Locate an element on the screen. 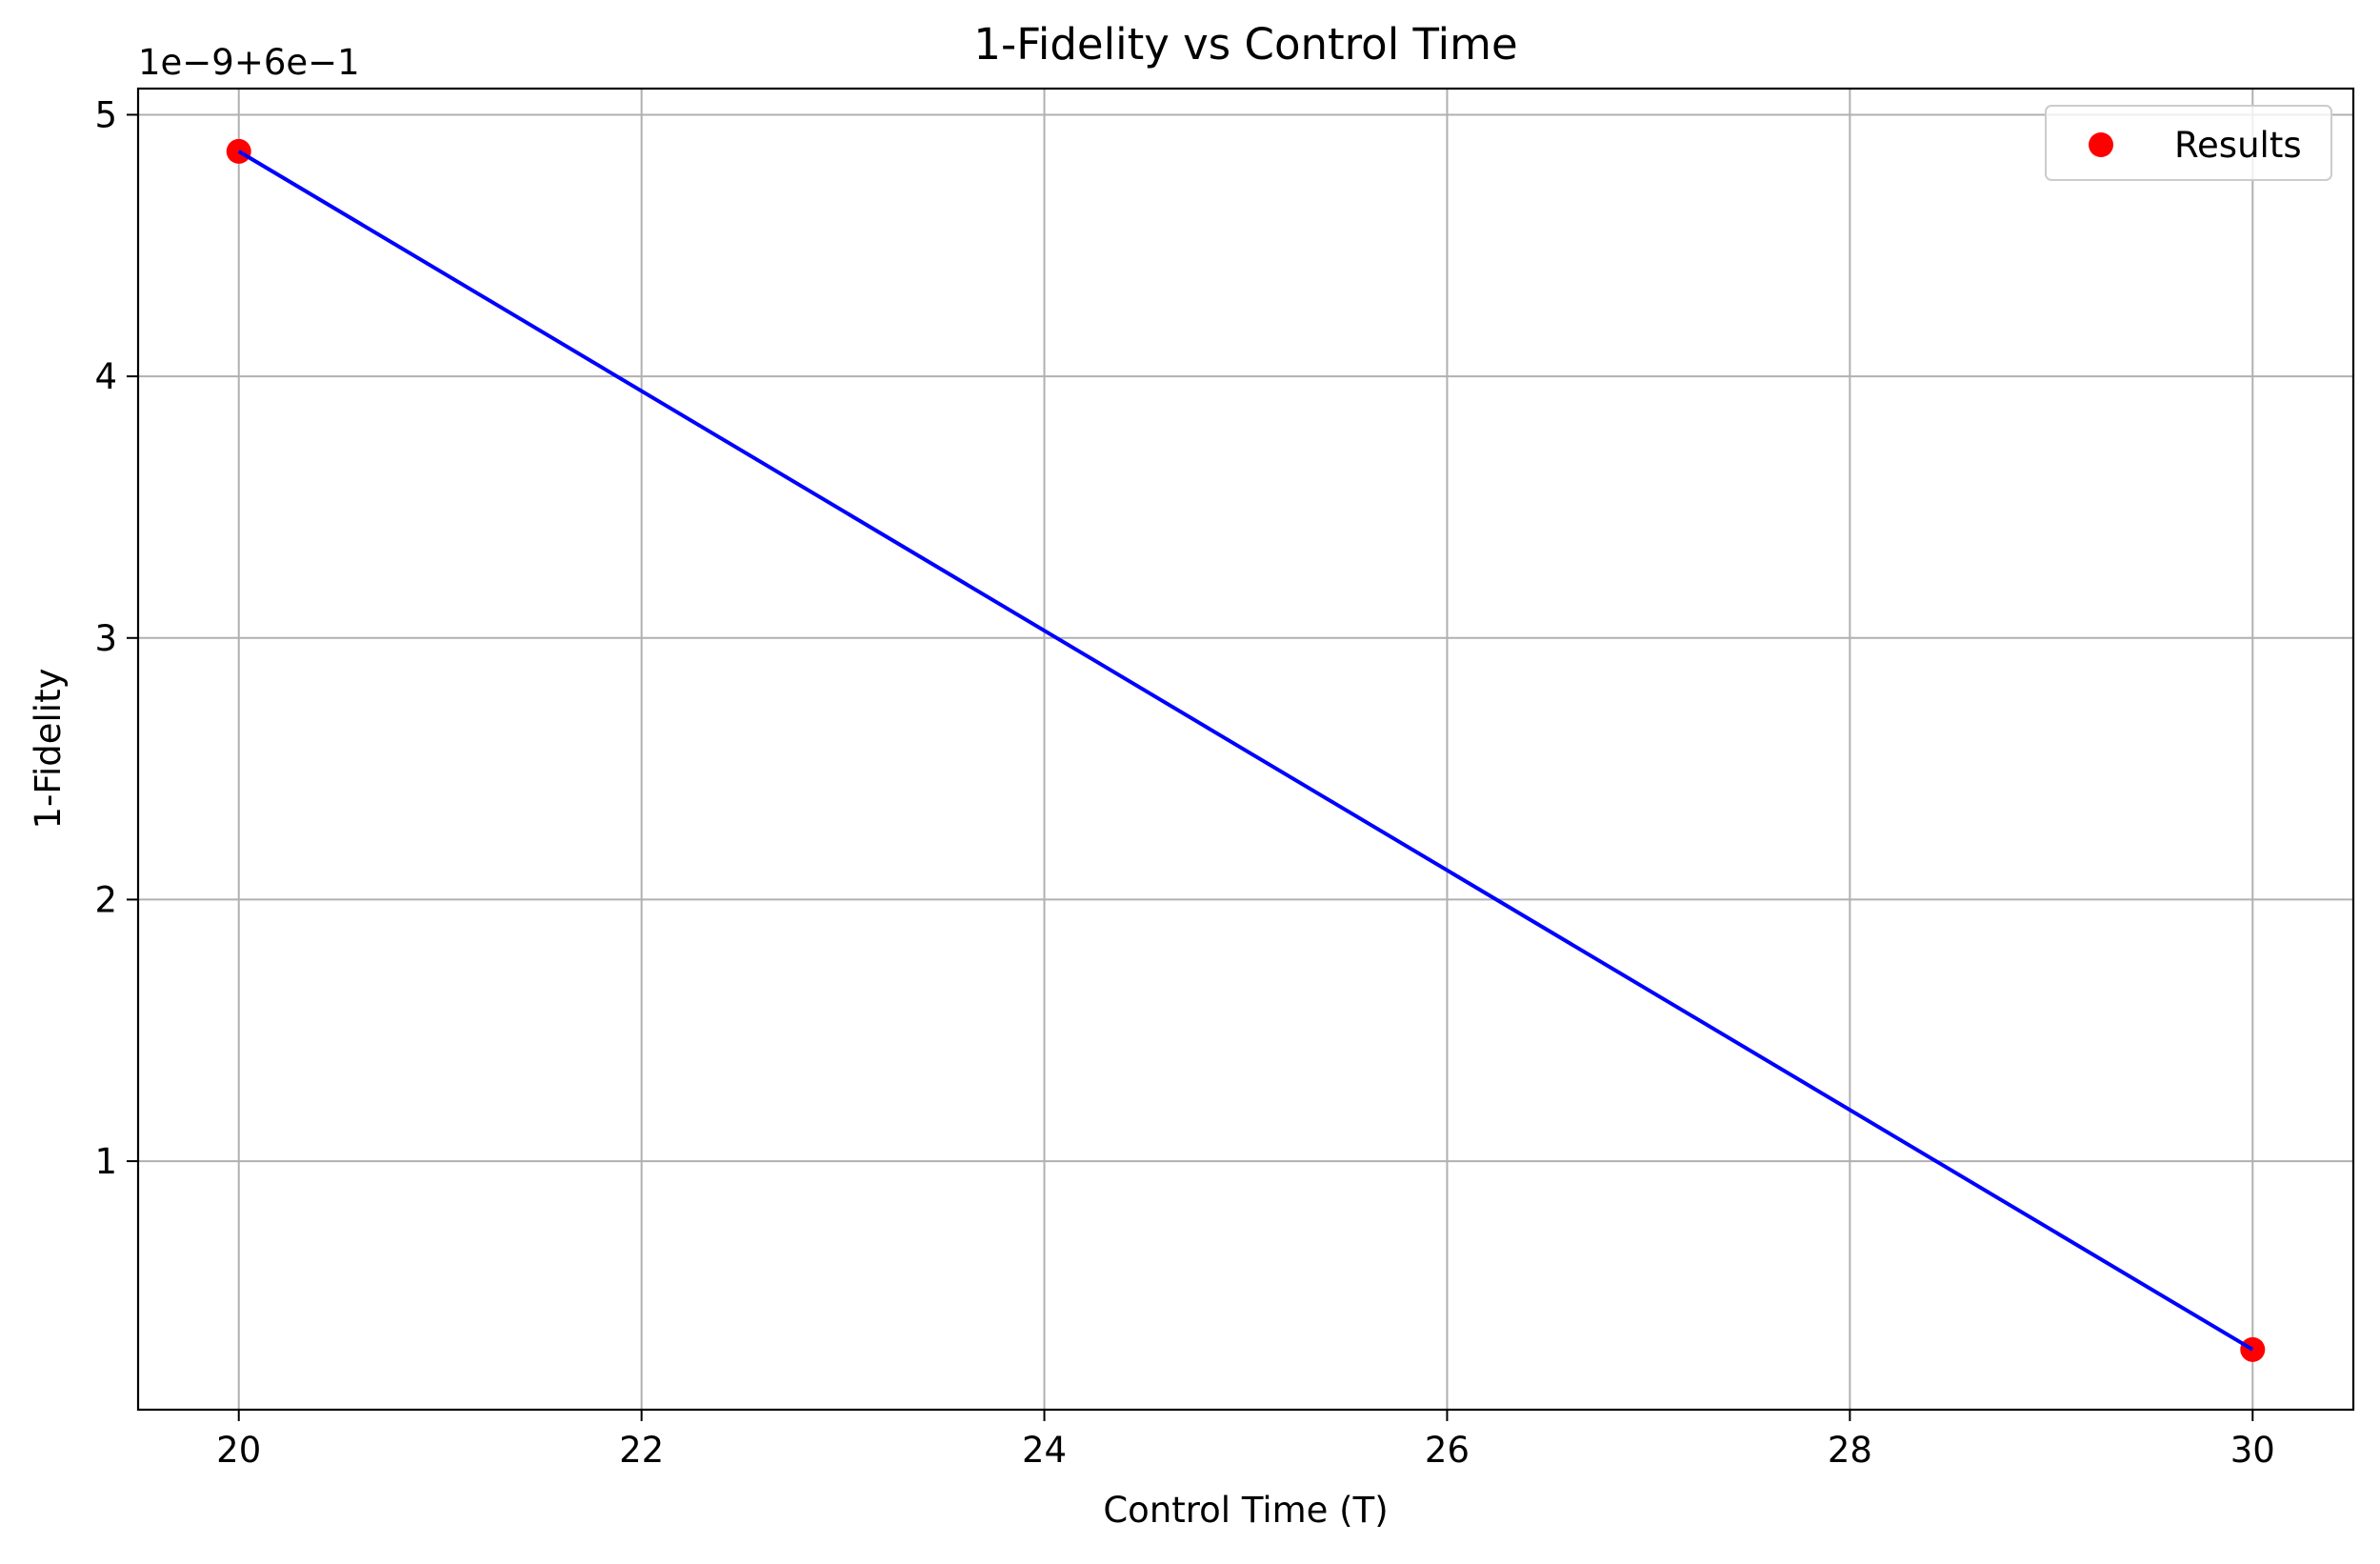 The height and width of the screenshot is (1564, 2380). y-tick-label: 3 is located at coordinates (105, 638).